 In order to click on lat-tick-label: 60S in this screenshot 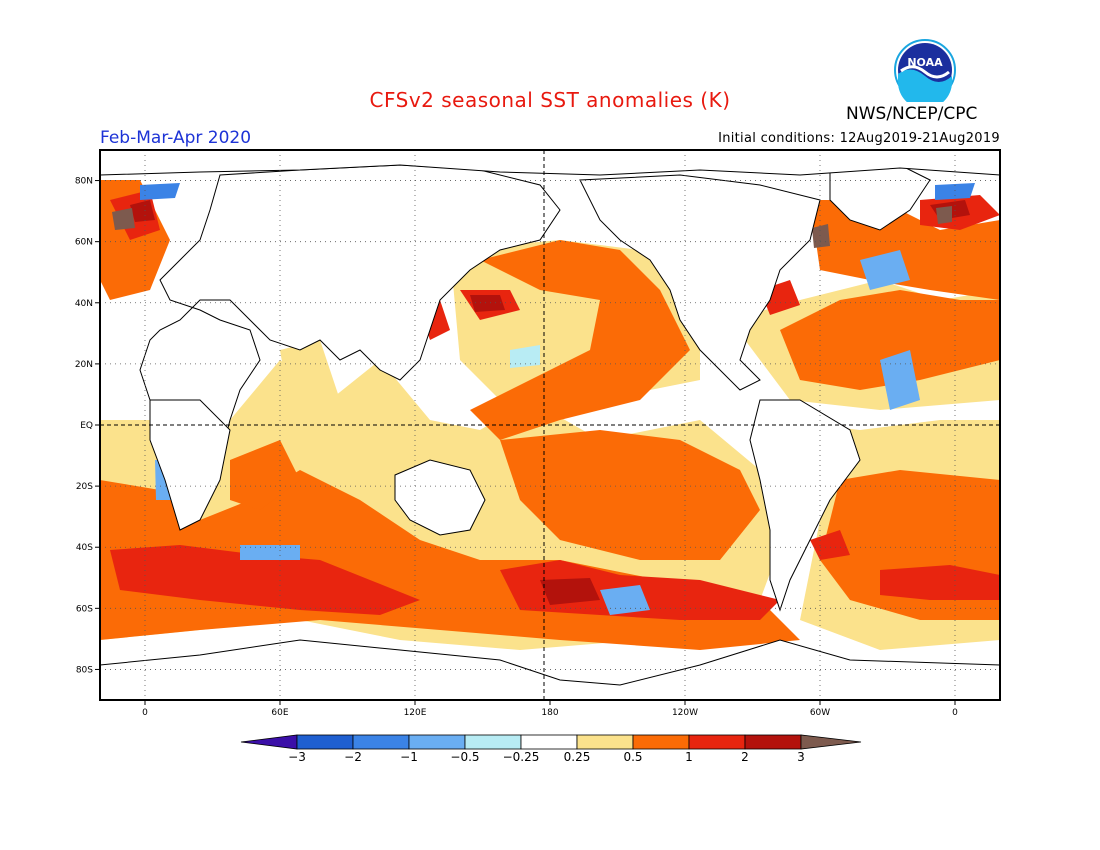, I will do `click(84, 609)`.